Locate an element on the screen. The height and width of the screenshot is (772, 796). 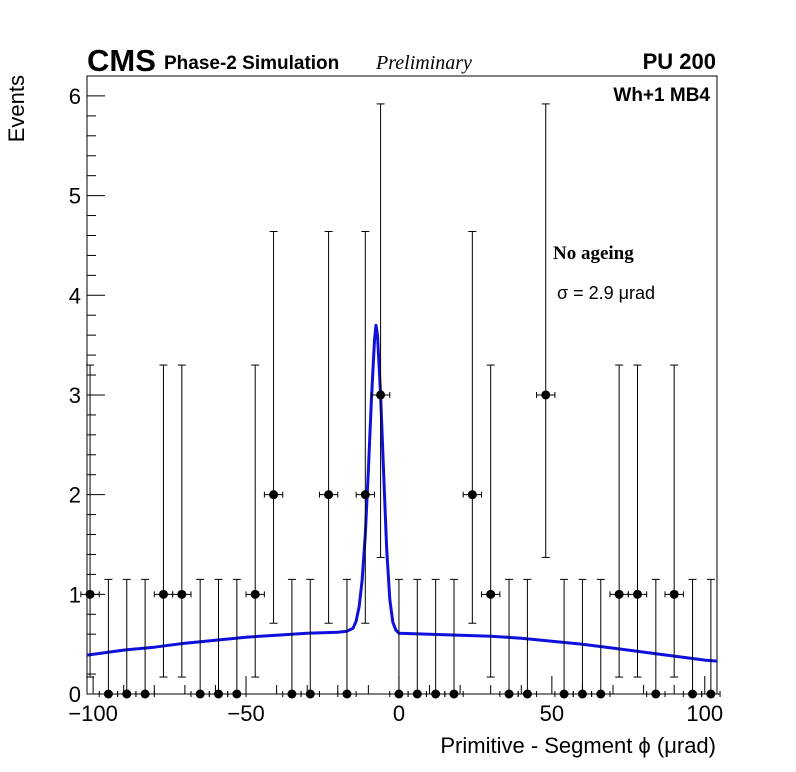
x-tick-label: 50 is located at coordinates (552, 713).